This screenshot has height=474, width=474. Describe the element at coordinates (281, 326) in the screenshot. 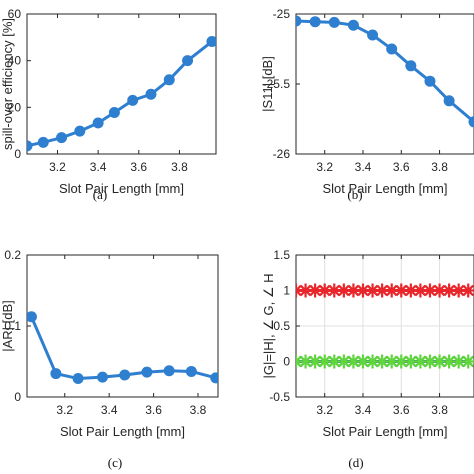

I see `y-tick-label: 0.5` at that location.